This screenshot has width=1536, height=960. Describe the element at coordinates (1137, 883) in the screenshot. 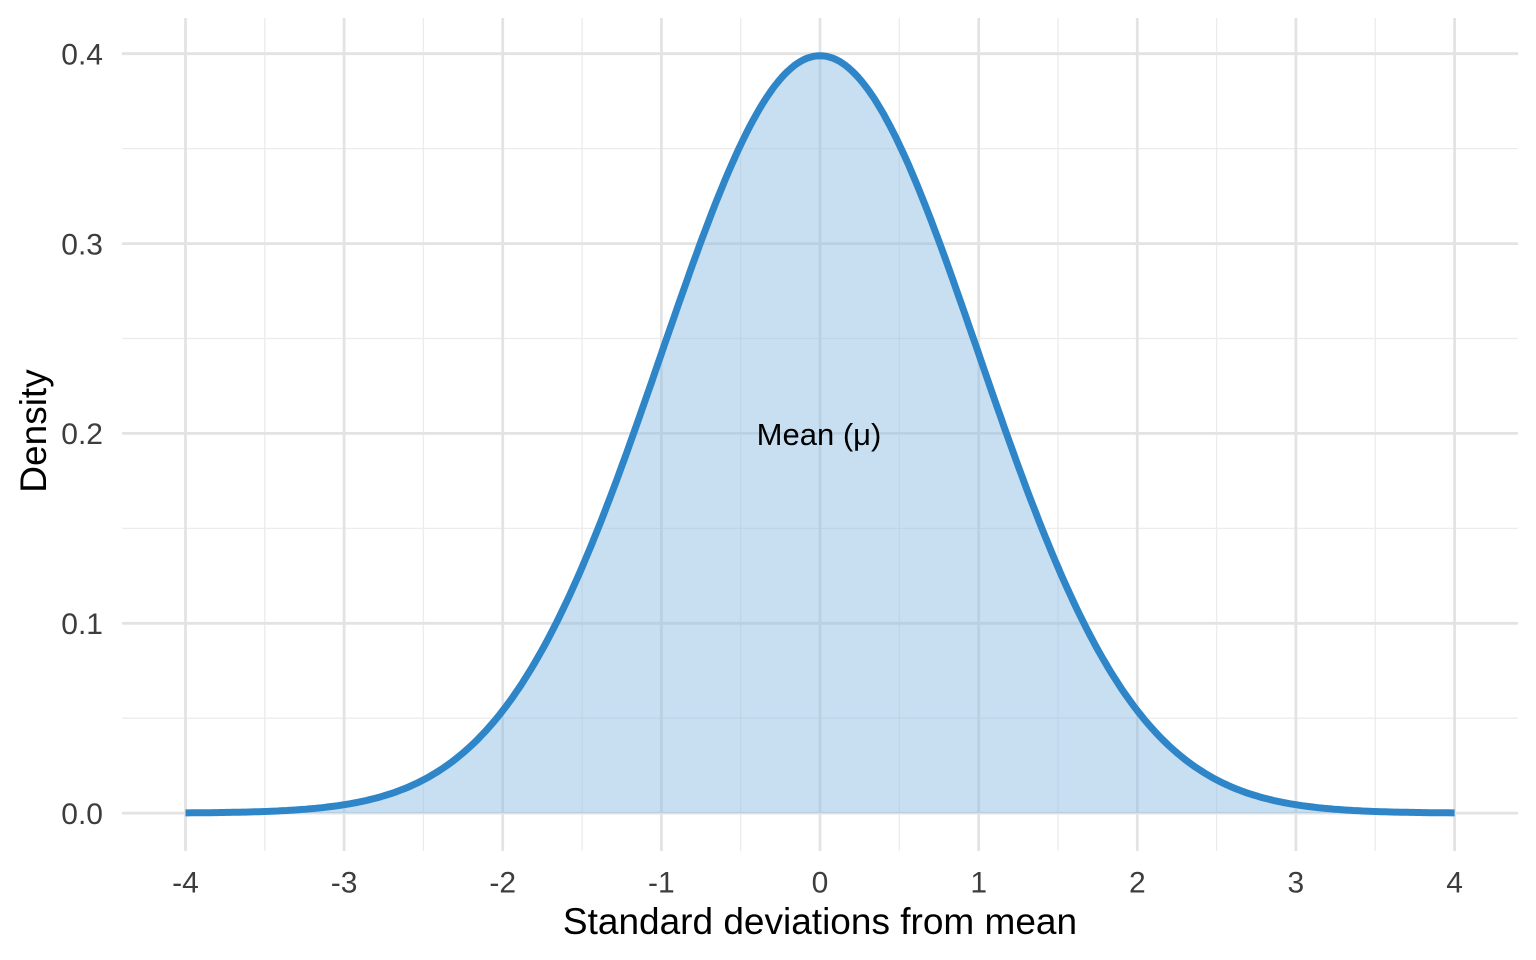

I see `svg-text: 2` at that location.